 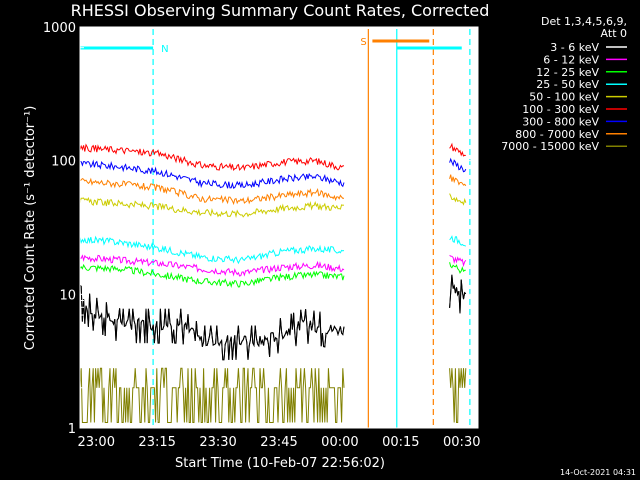 What do you see at coordinates (156, 442) in the screenshot?
I see `x-tick-label-2: 23:15` at bounding box center [156, 442].